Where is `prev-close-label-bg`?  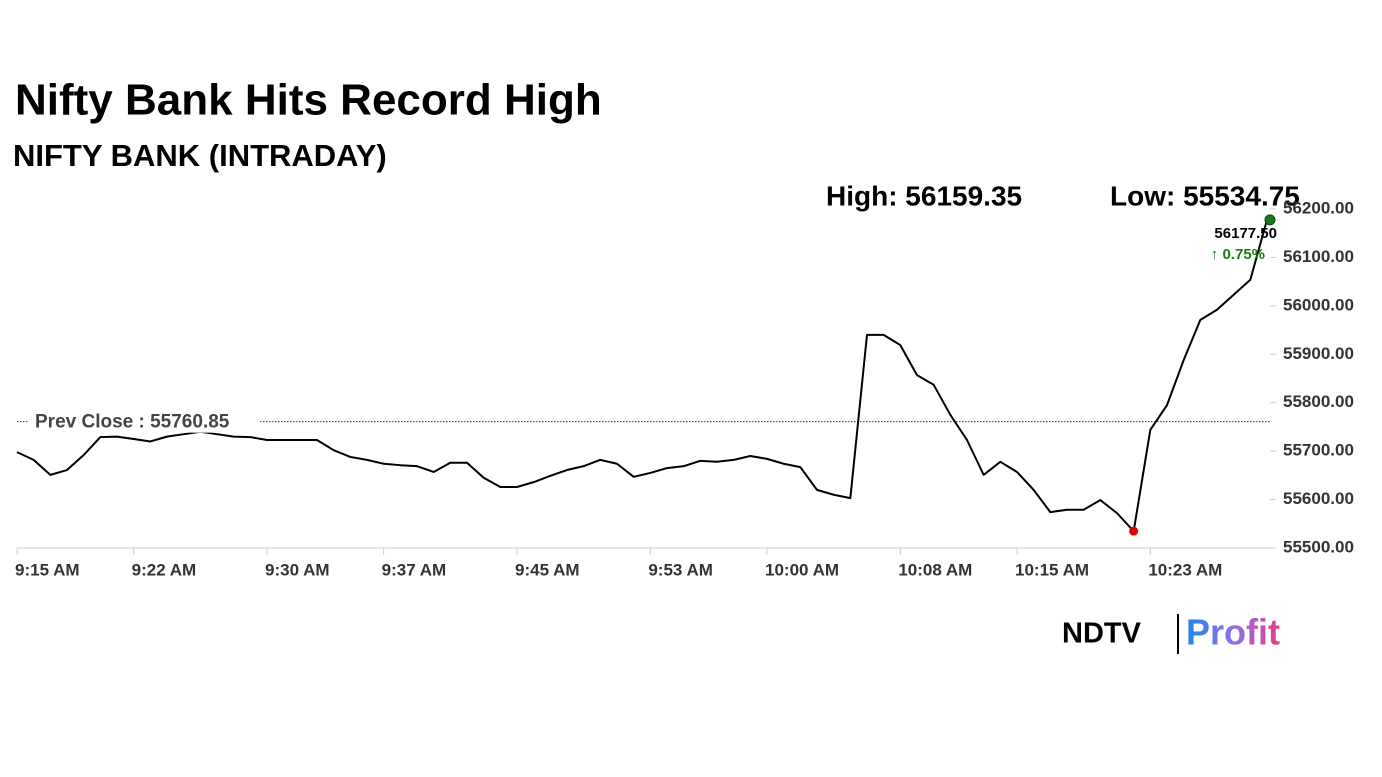 prev-close-label-bg is located at coordinates (144, 420).